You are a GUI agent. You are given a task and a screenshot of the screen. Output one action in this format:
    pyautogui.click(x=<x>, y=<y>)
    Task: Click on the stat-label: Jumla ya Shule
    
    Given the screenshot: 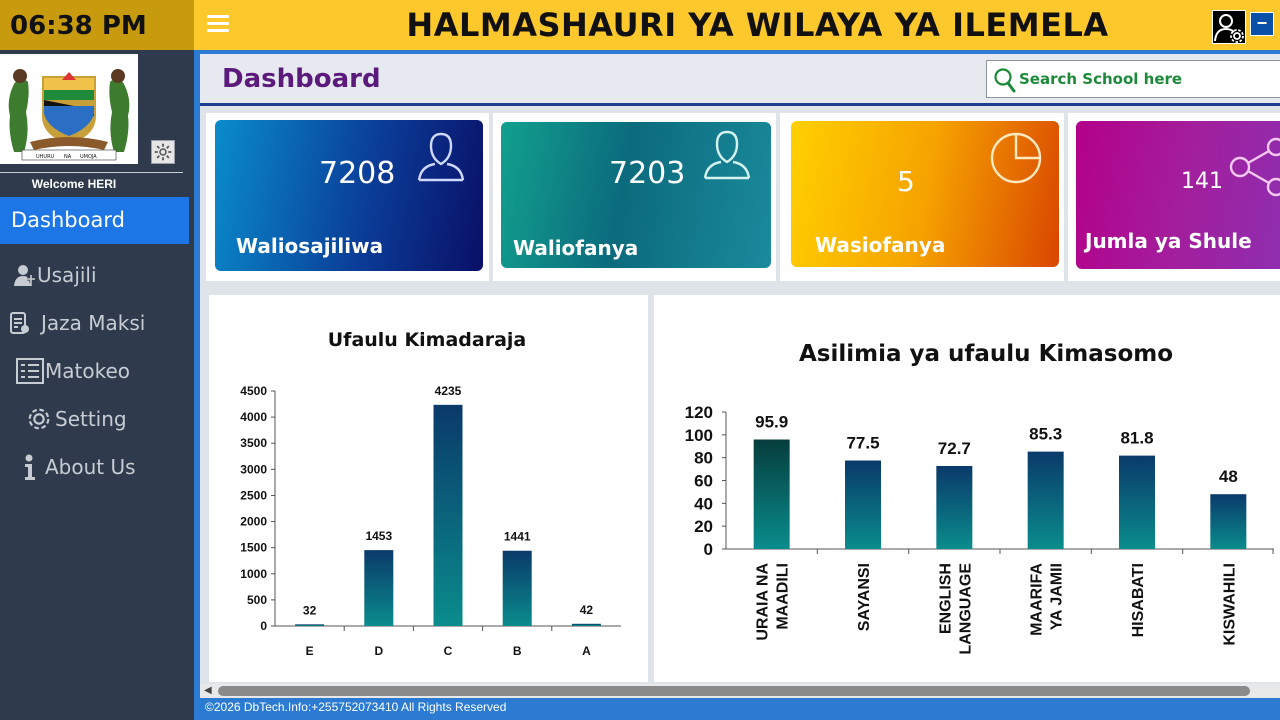 What is the action you would take?
    pyautogui.click(x=1168, y=241)
    